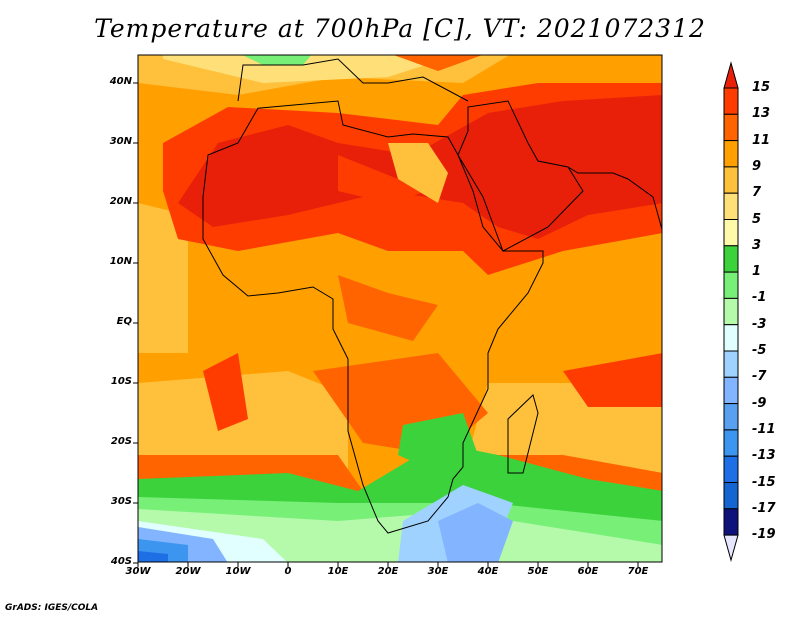 This screenshot has height=618, width=800. What do you see at coordinates (520, 176) in the screenshot?
I see `arabia-coastline` at bounding box center [520, 176].